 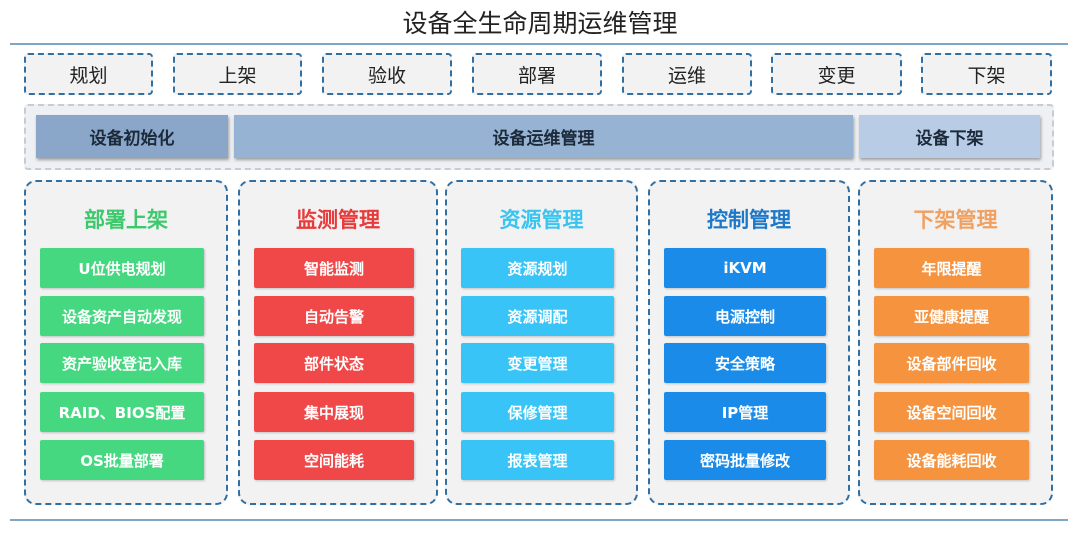 What do you see at coordinates (955, 342) in the screenshot?
I see `module-column: 下架管理年限提醒亚健康提醒设备部件回收 设备空间回收 设备能耗回收` at bounding box center [955, 342].